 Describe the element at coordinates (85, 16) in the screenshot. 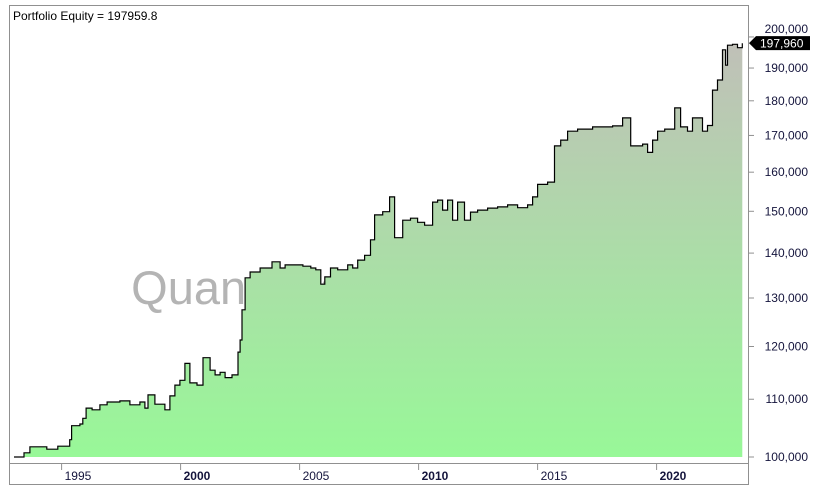

I see `chart-title: Portfolio Equity = 197959.8` at that location.